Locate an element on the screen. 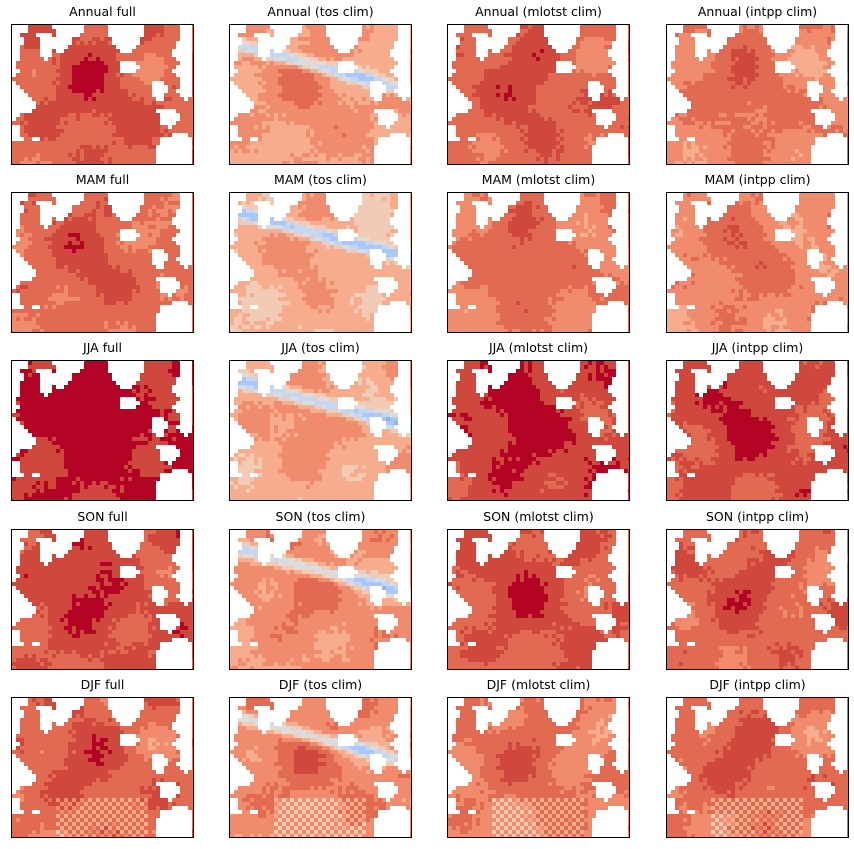  map-panel: Annual (intpp clim) is located at coordinates (757, 83).